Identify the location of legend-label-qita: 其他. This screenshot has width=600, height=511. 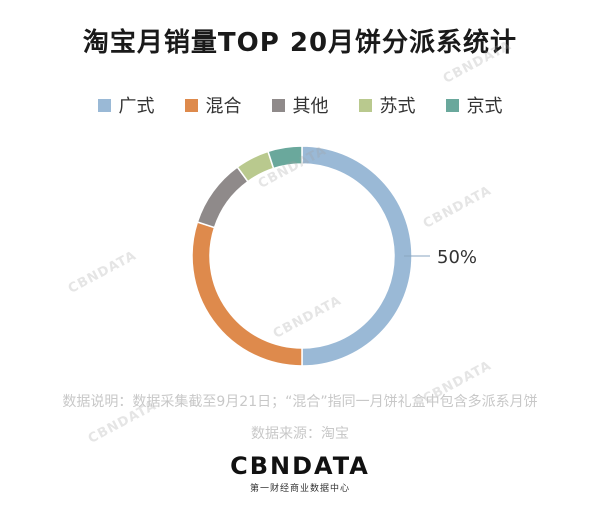
(310, 106).